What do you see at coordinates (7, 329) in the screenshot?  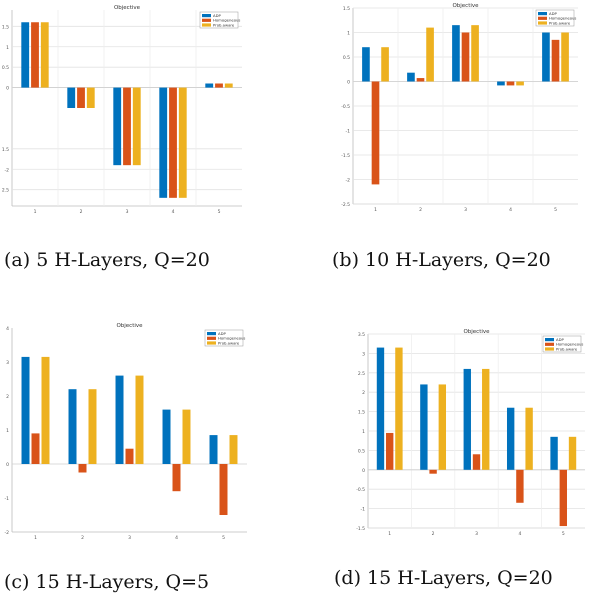 I see `y-tick-label: 4` at bounding box center [7, 329].